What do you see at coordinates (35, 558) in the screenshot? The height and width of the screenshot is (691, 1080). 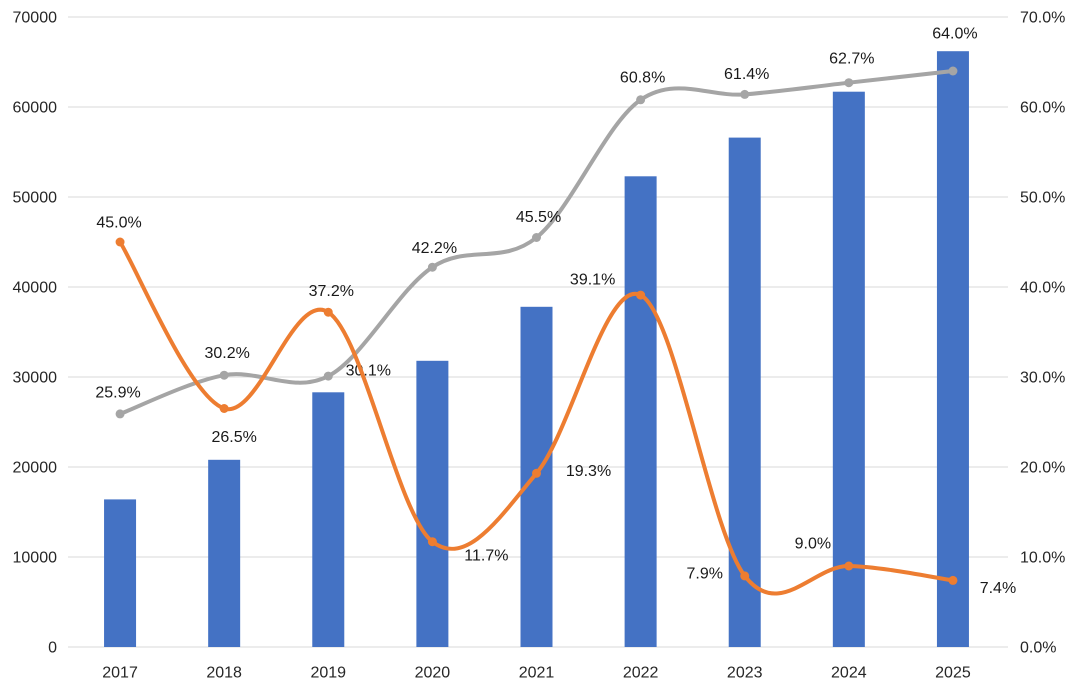 I see `left-axis-tick-label: 10000` at bounding box center [35, 558].